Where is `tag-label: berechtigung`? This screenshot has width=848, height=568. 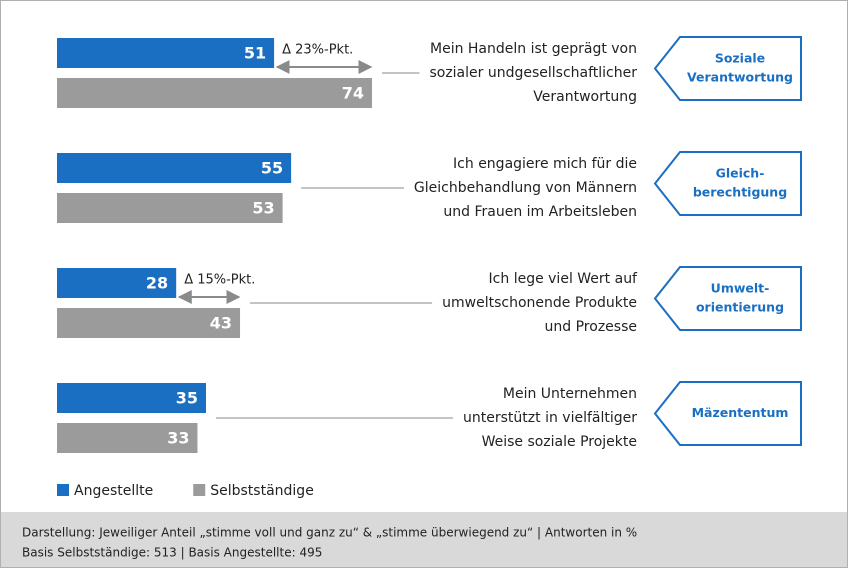 tag-label: berechtigung is located at coordinates (740, 192).